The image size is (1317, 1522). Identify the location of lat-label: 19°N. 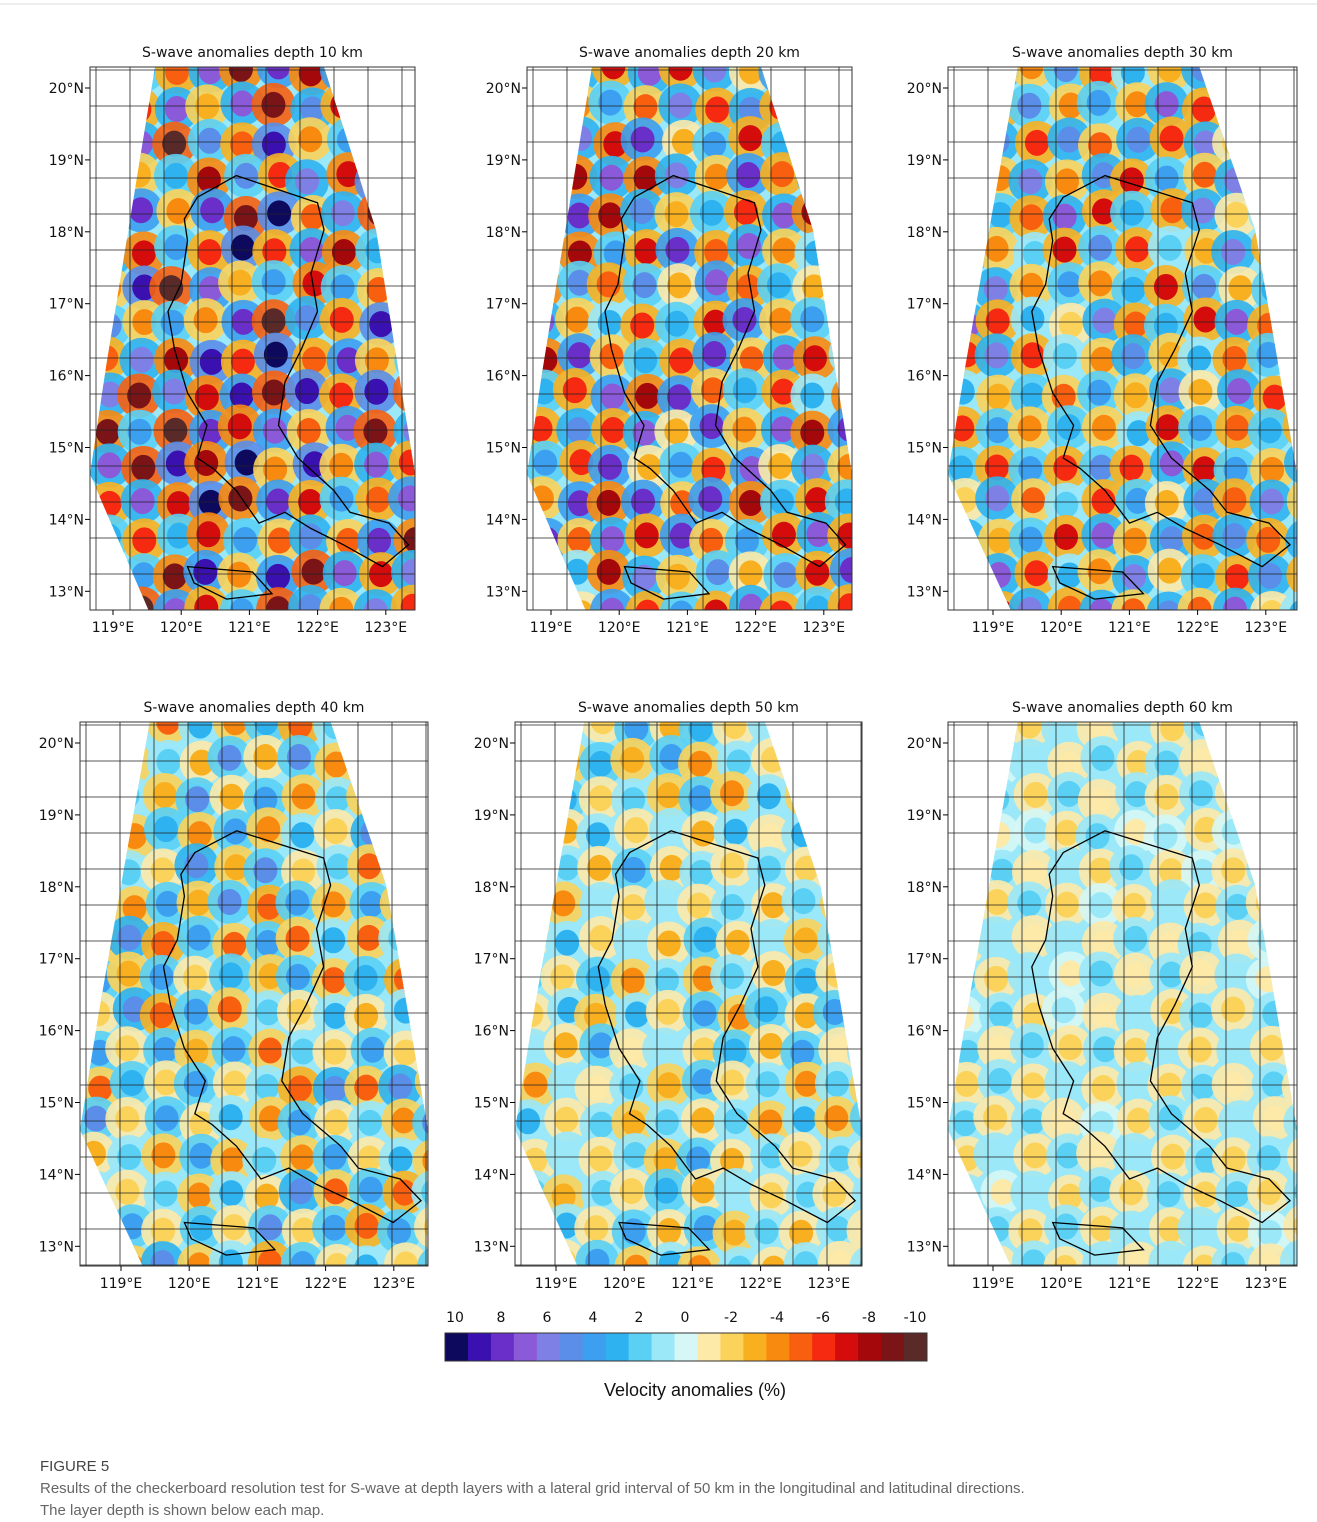
(56, 816).